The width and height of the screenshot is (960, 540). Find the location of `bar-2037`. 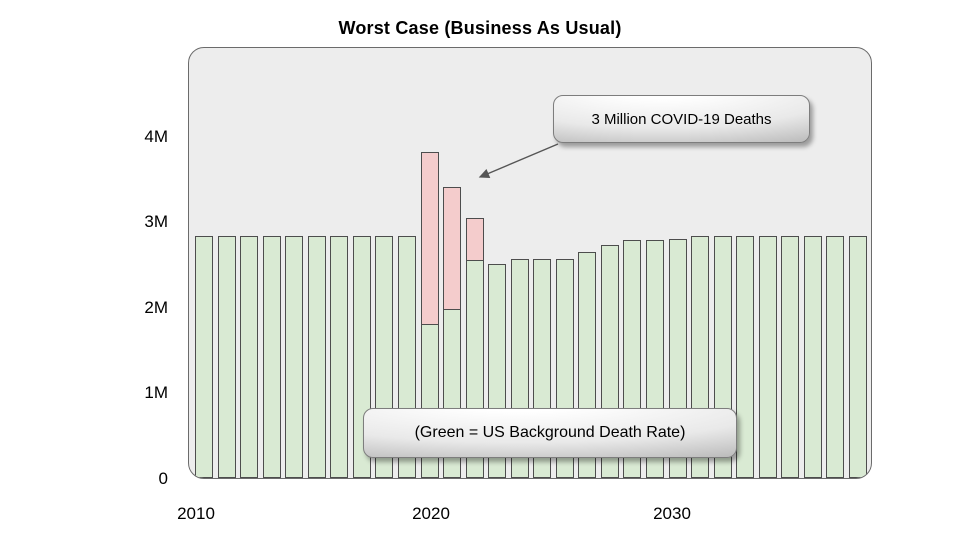

bar-2037 is located at coordinates (812, 357).